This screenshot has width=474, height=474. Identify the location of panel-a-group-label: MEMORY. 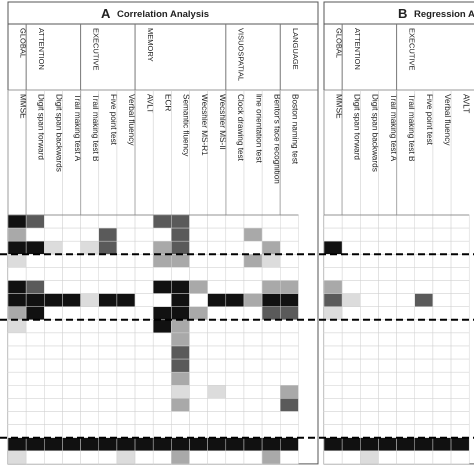
(150, 45).